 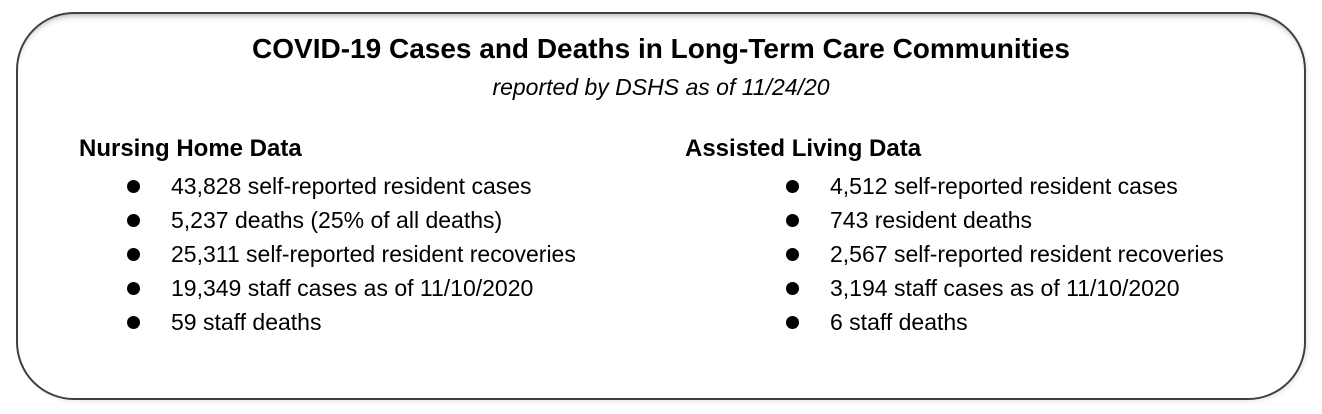 What do you see at coordinates (337, 220) in the screenshot?
I see `list-item-text: 5,237 deaths (25% of all deaths)` at bounding box center [337, 220].